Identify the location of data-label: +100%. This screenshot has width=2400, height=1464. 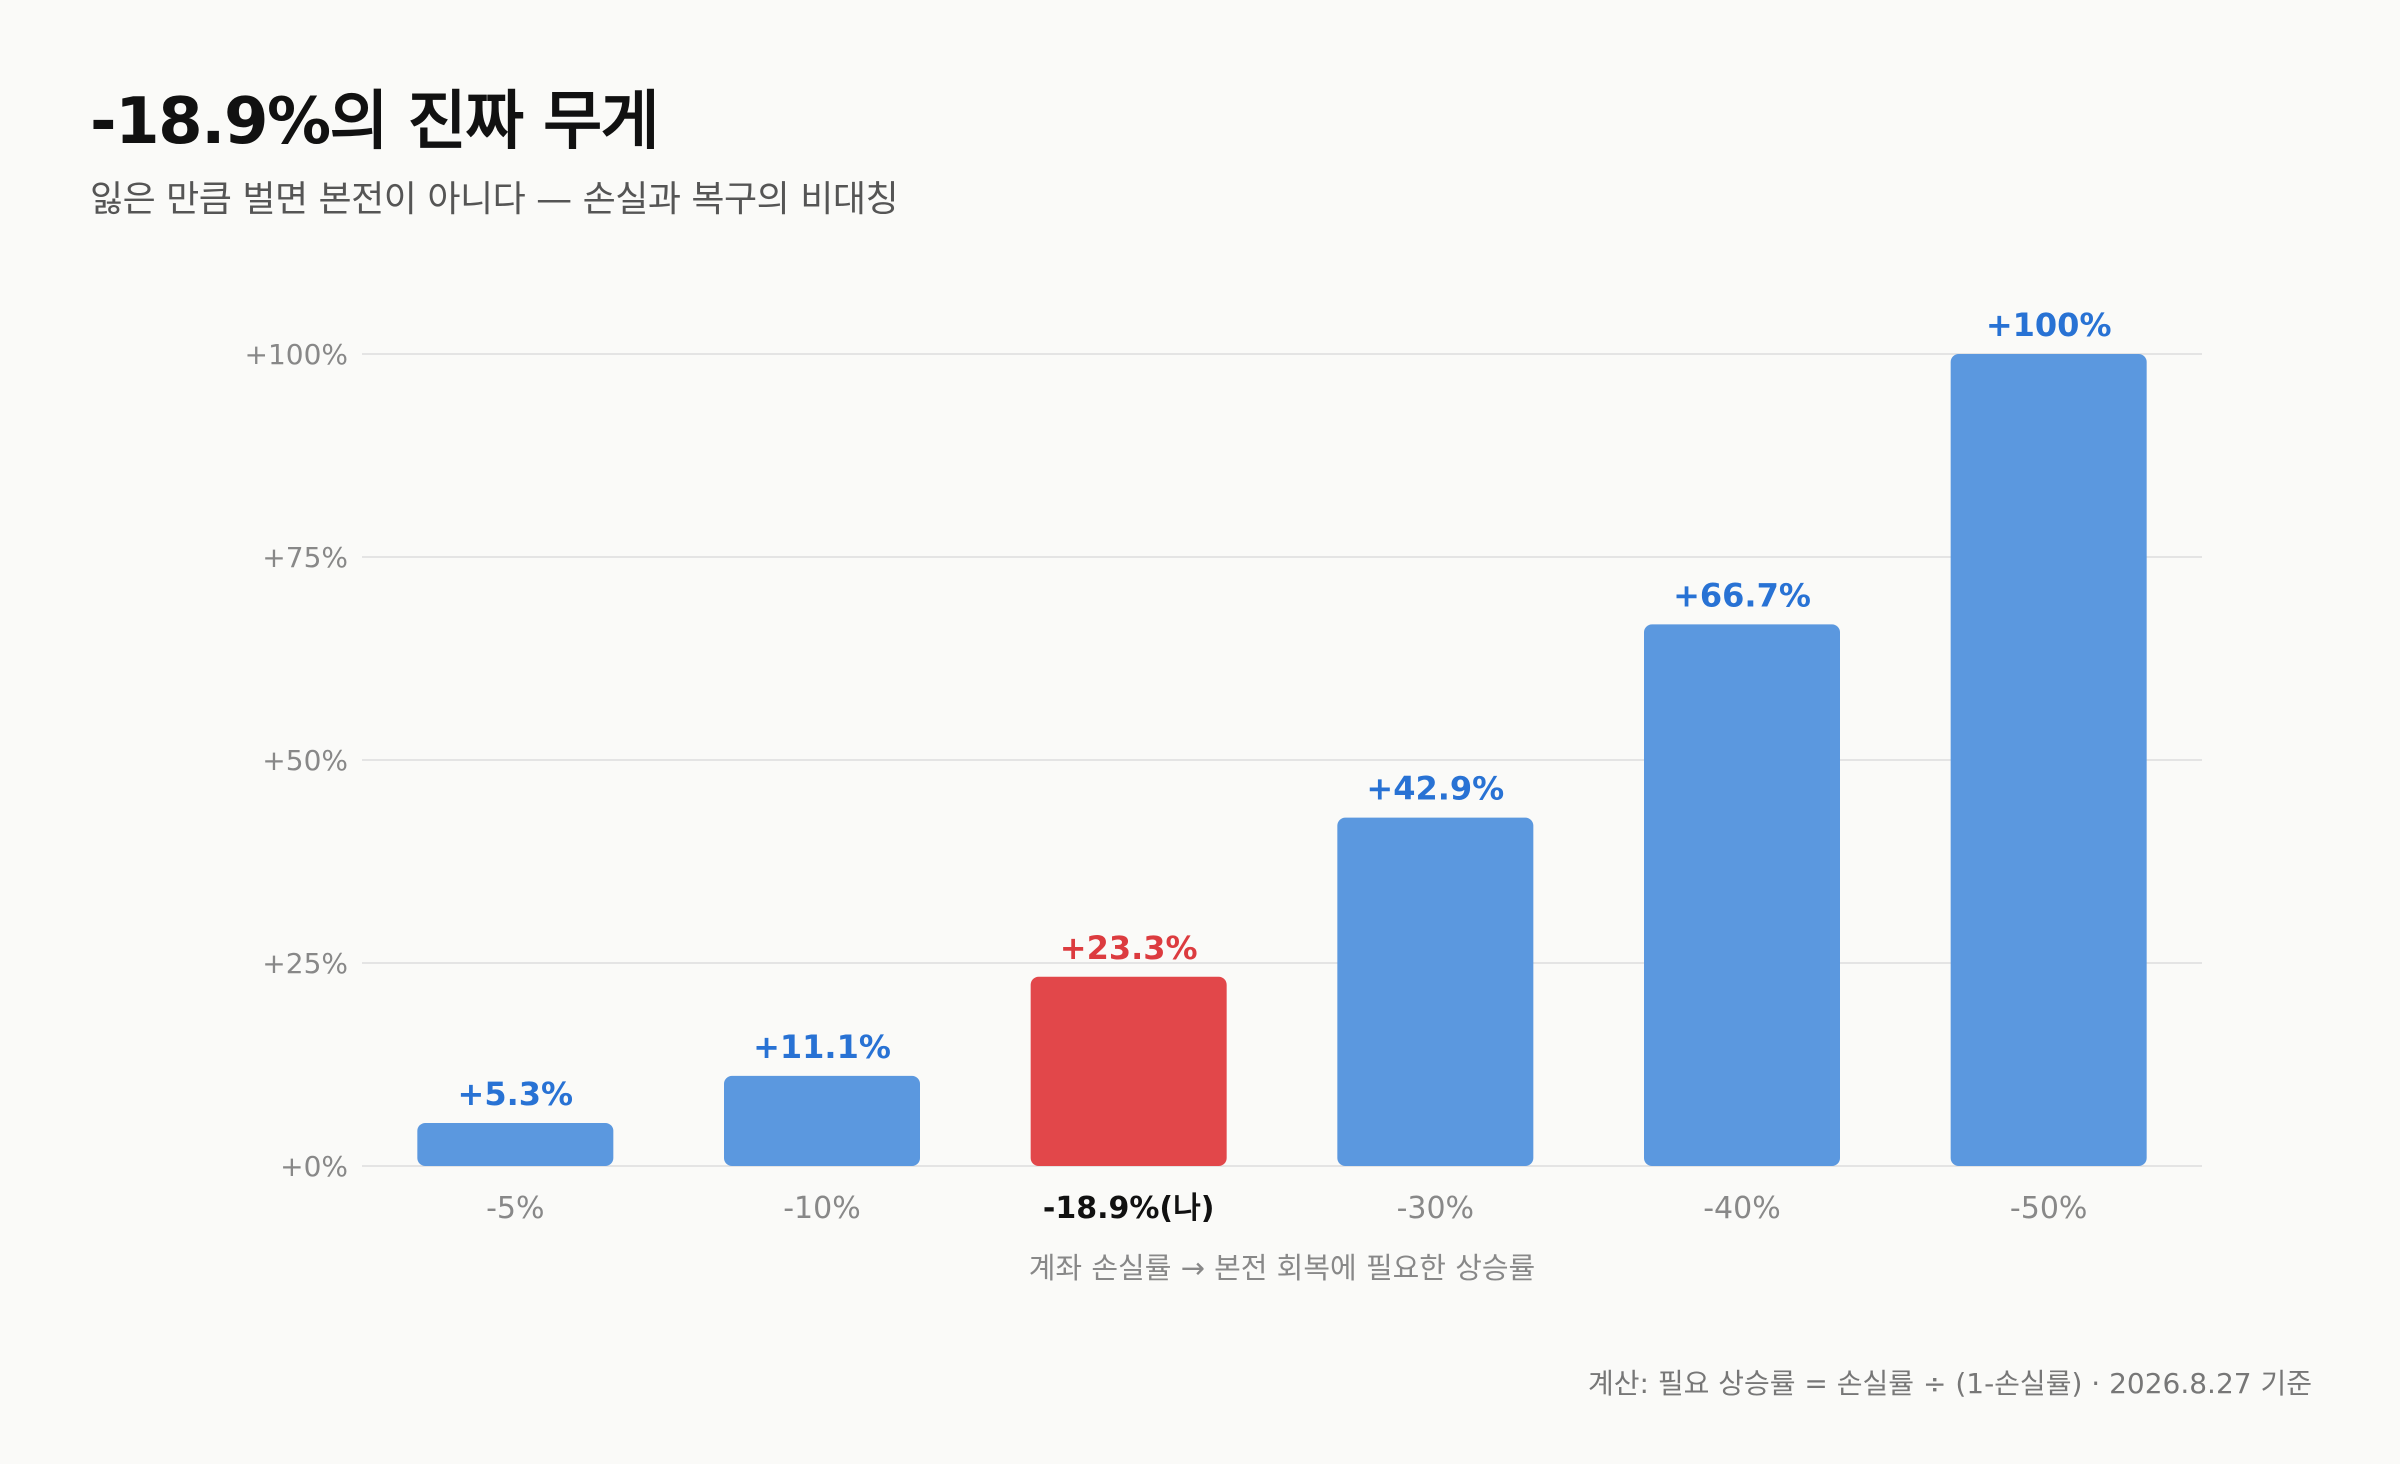
(2049, 325).